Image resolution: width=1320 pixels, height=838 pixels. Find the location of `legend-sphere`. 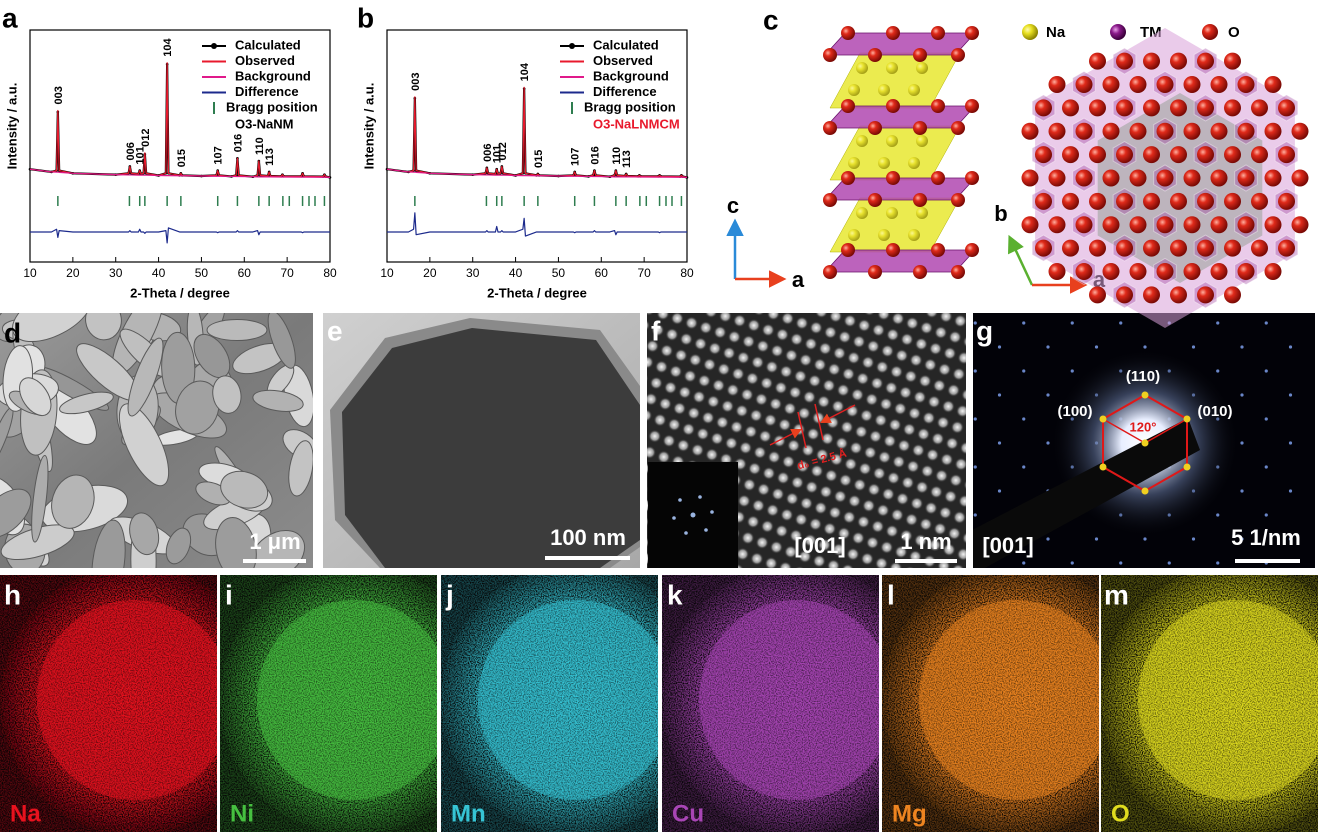

legend-sphere is located at coordinates (1118, 32).